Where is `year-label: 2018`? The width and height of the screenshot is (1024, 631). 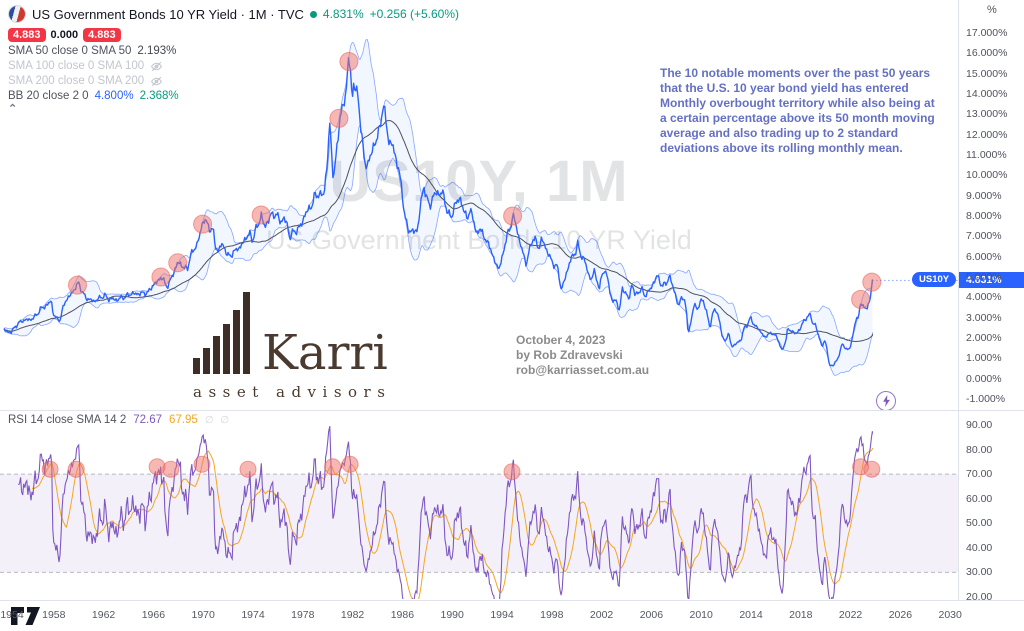 year-label: 2018 is located at coordinates (801, 615).